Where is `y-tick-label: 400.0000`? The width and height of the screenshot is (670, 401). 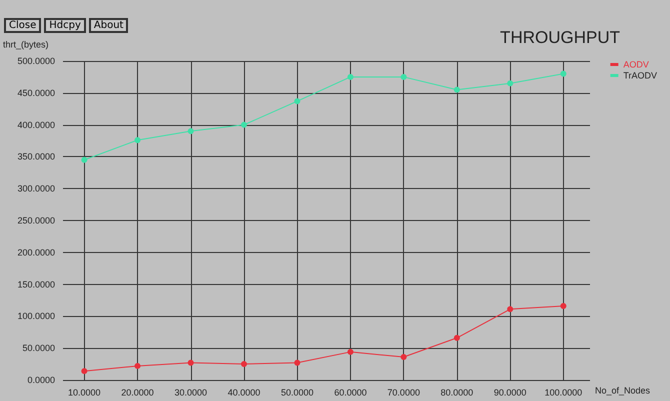
y-tick-label: 400.0000 is located at coordinates (36, 125).